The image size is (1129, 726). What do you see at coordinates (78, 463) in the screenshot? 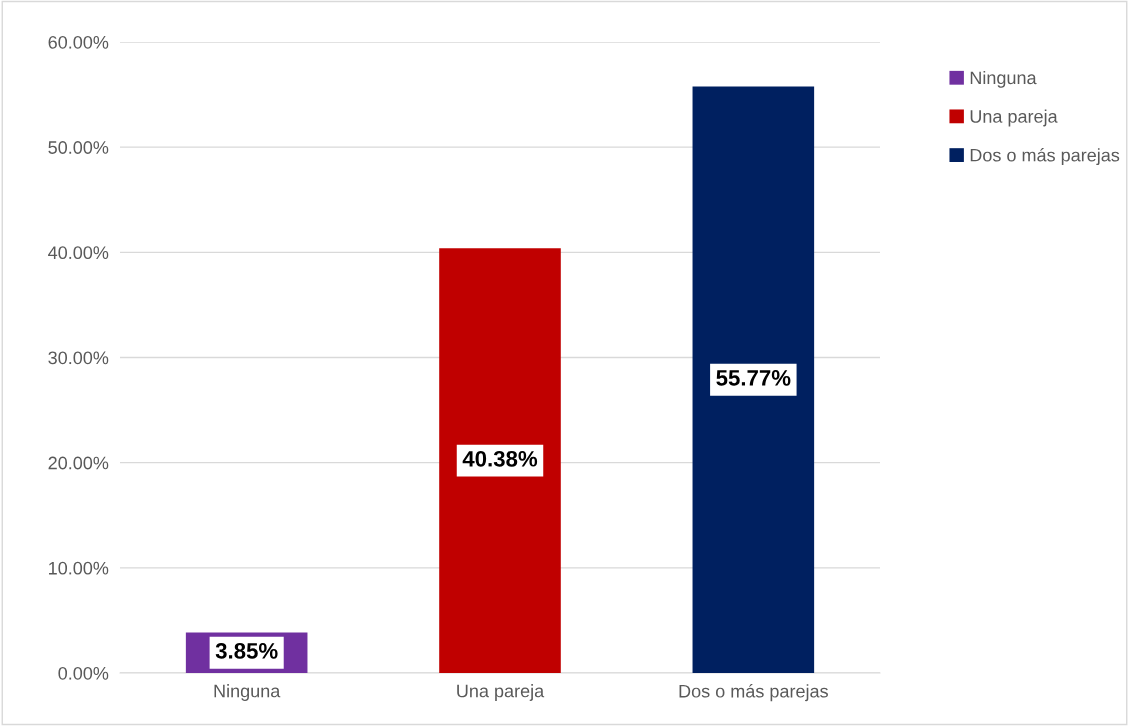
I see `y-tick-label: 20.00%` at bounding box center [78, 463].